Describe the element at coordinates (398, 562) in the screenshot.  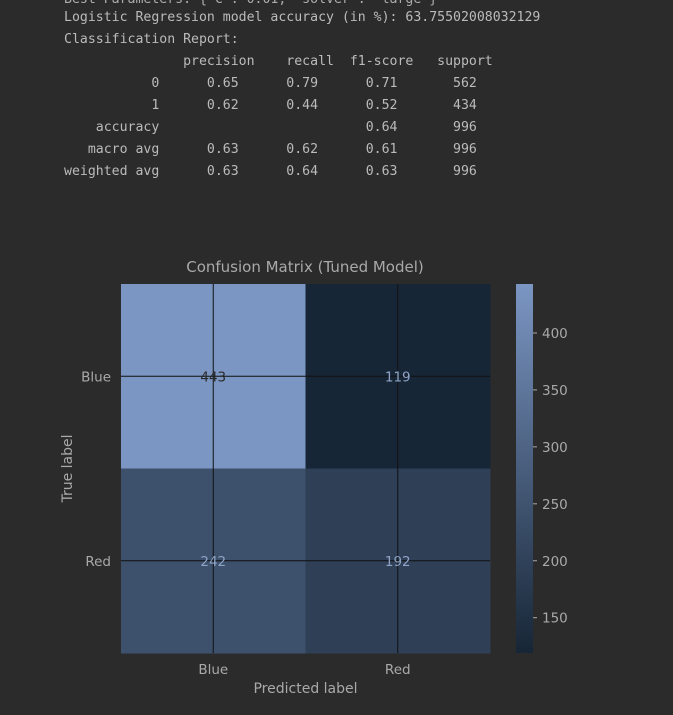
I see `cm-cell-value: 192` at that location.